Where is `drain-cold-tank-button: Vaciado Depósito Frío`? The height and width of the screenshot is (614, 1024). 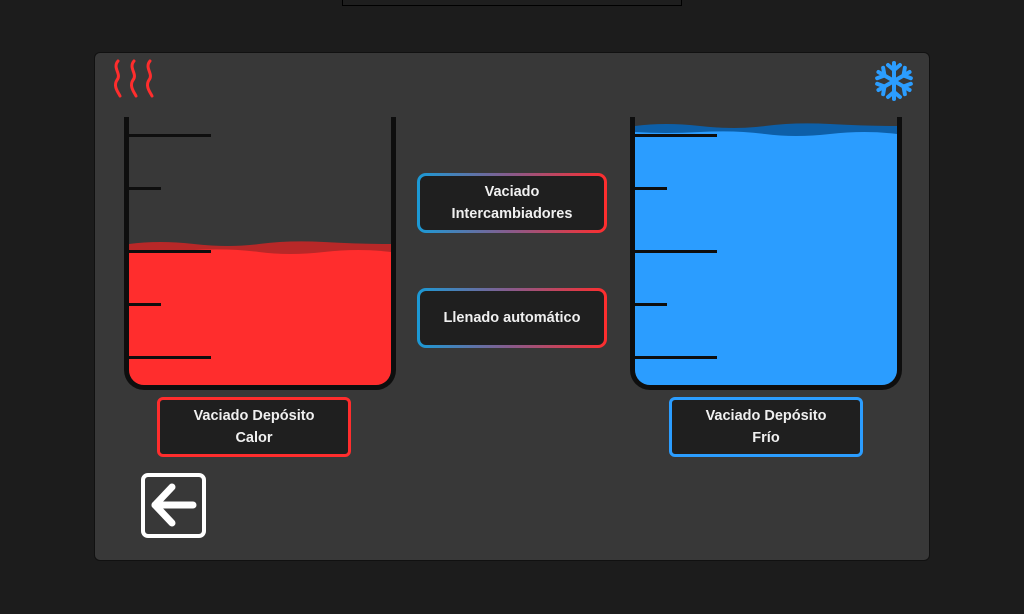
drain-cold-tank-button: Vaciado Depósito Frío is located at coordinates (766, 427).